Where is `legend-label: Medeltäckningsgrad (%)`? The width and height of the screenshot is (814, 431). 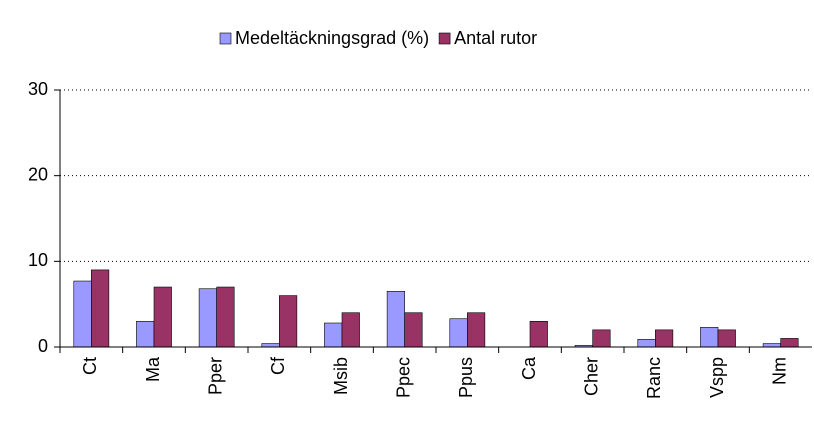 legend-label: Medeltäckningsgrad (%) is located at coordinates (332, 38).